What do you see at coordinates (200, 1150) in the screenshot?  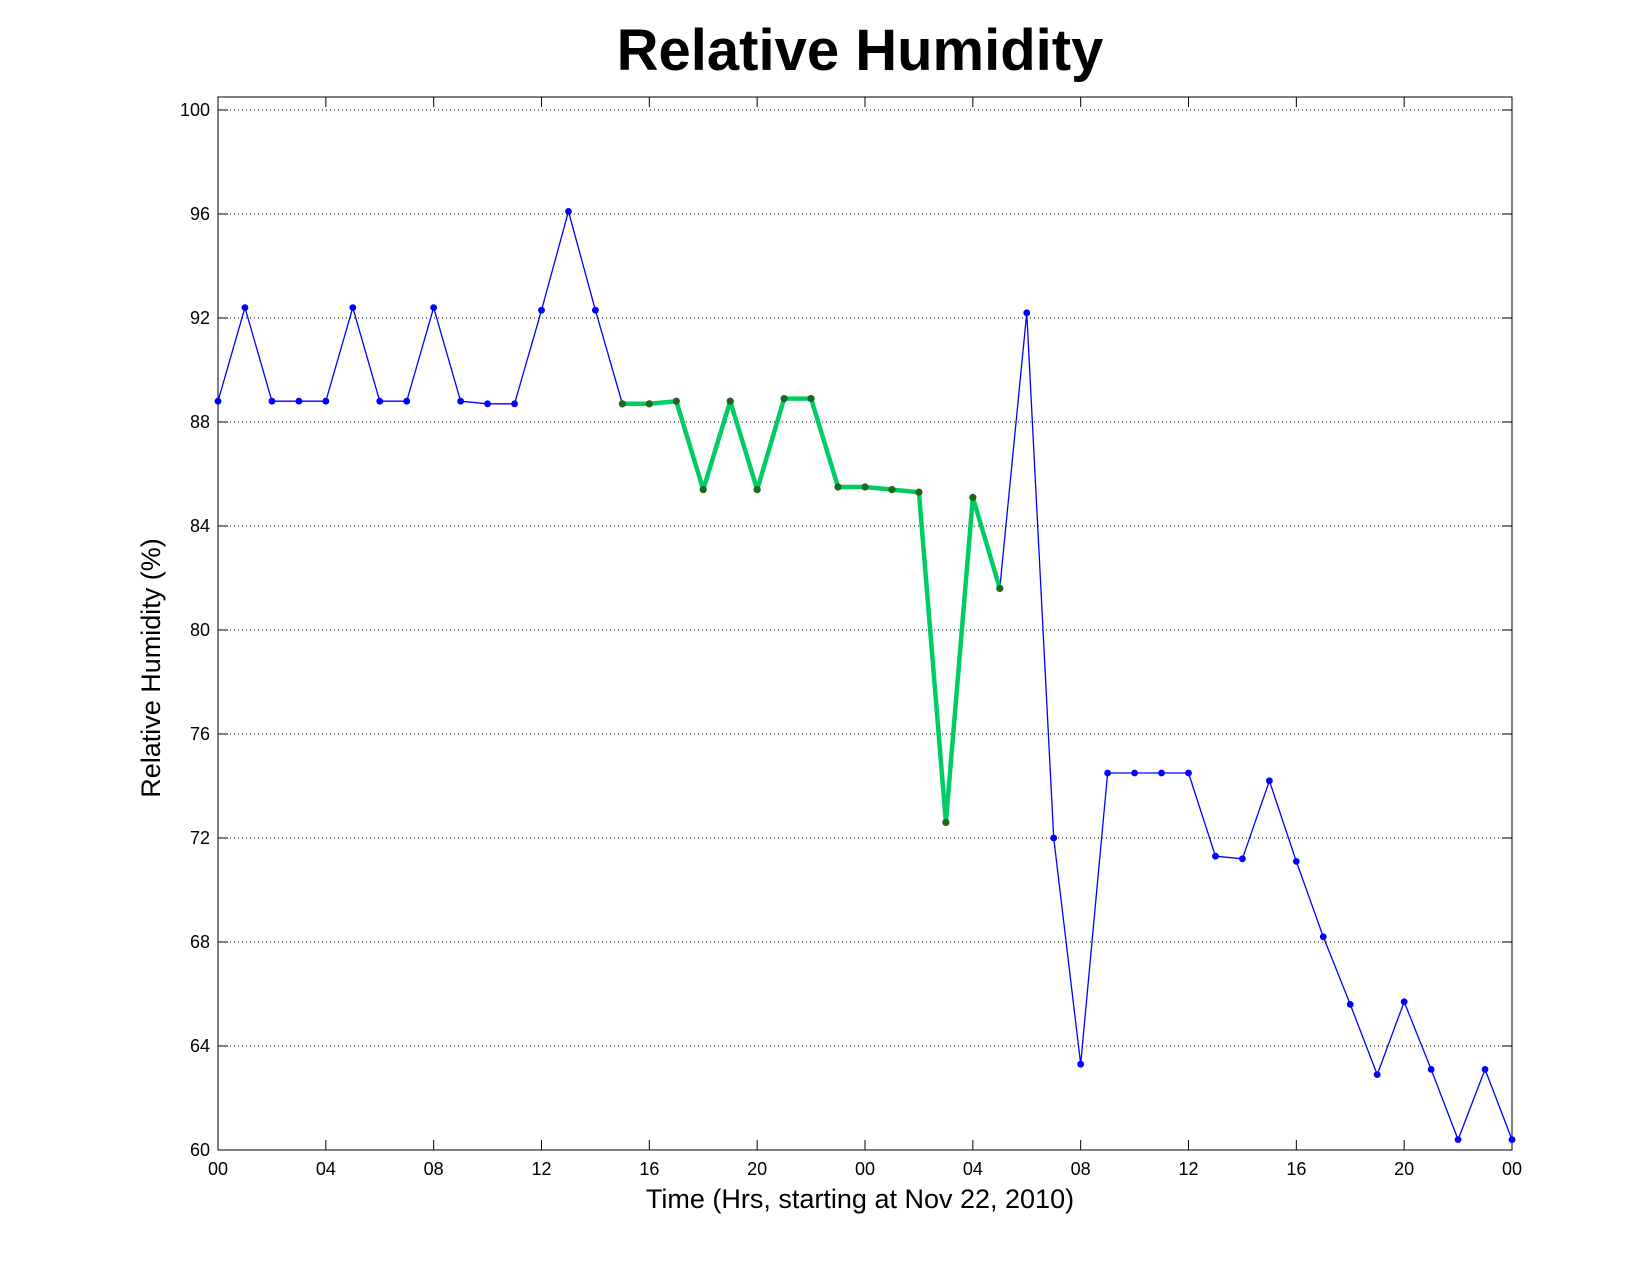 I see `y-tick-label: 60` at bounding box center [200, 1150].